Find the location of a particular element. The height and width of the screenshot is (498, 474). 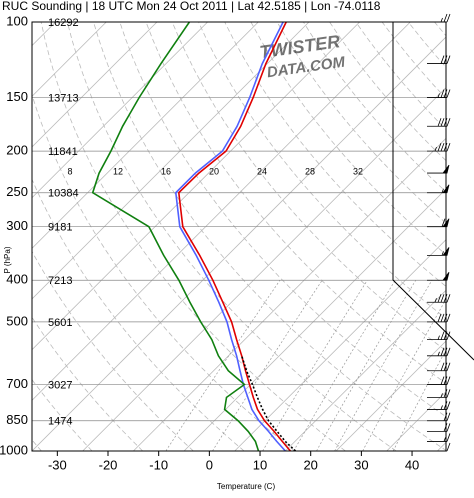

height-label: 16292 is located at coordinates (63, 23).